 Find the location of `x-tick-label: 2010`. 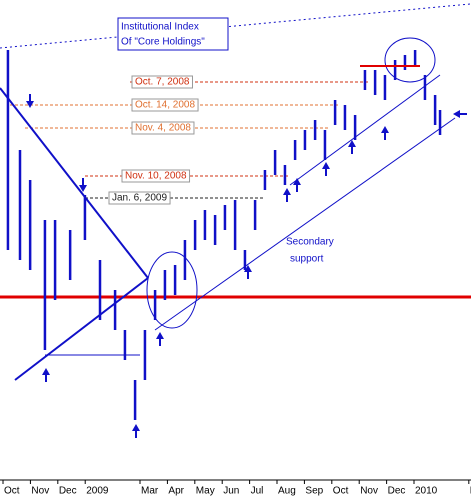

x-tick-label: 2010 is located at coordinates (426, 491).